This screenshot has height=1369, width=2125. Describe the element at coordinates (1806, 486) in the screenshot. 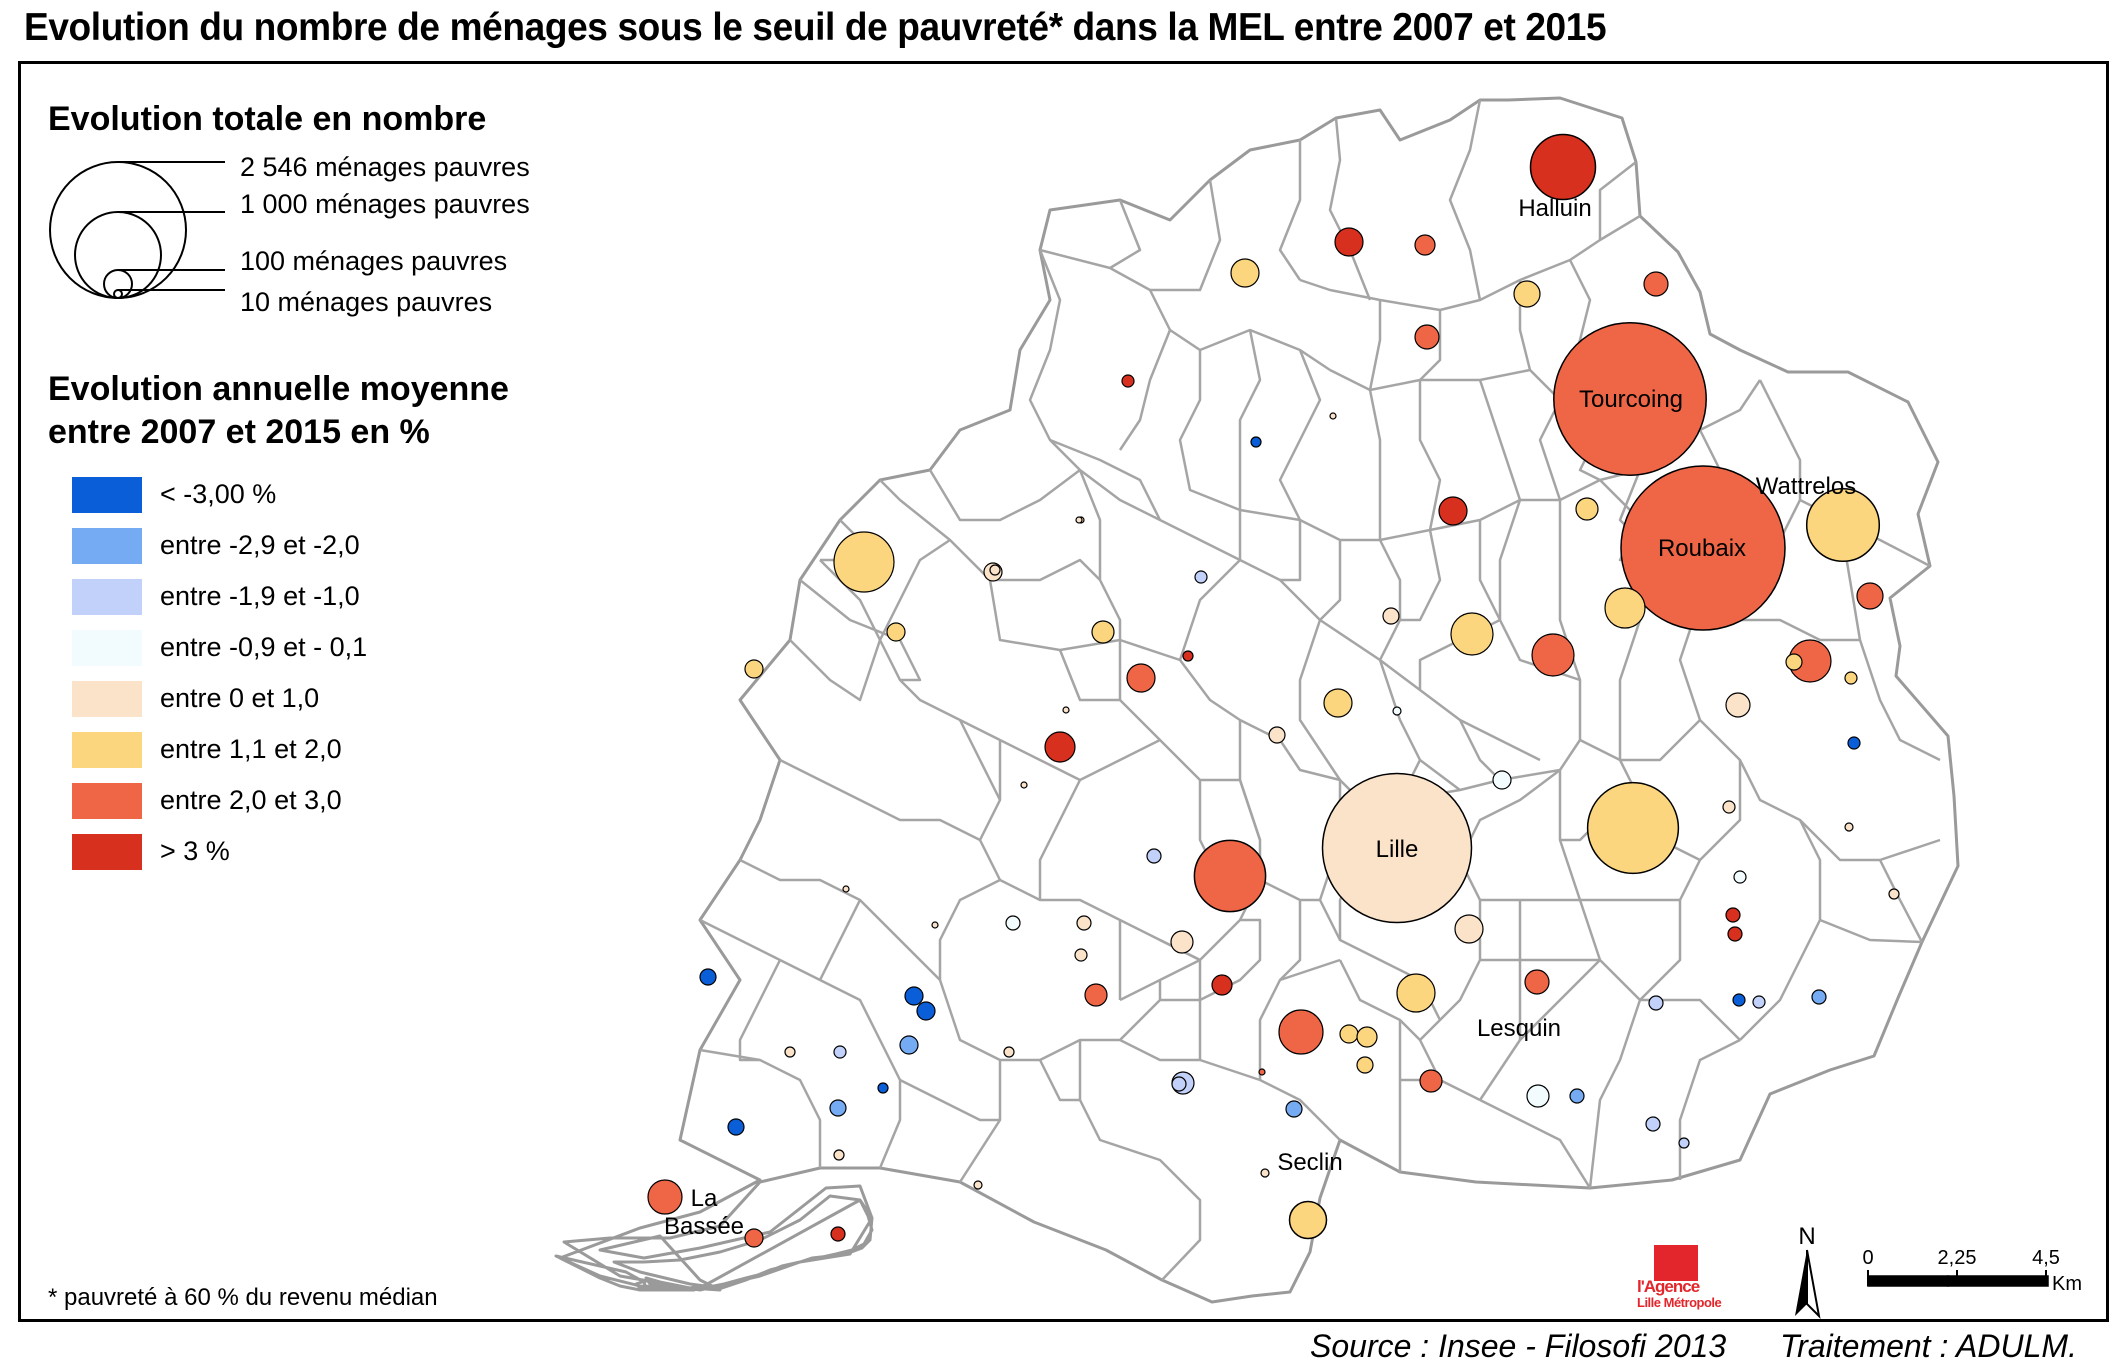

I see `label-wattrelos: Wattrelos` at that location.